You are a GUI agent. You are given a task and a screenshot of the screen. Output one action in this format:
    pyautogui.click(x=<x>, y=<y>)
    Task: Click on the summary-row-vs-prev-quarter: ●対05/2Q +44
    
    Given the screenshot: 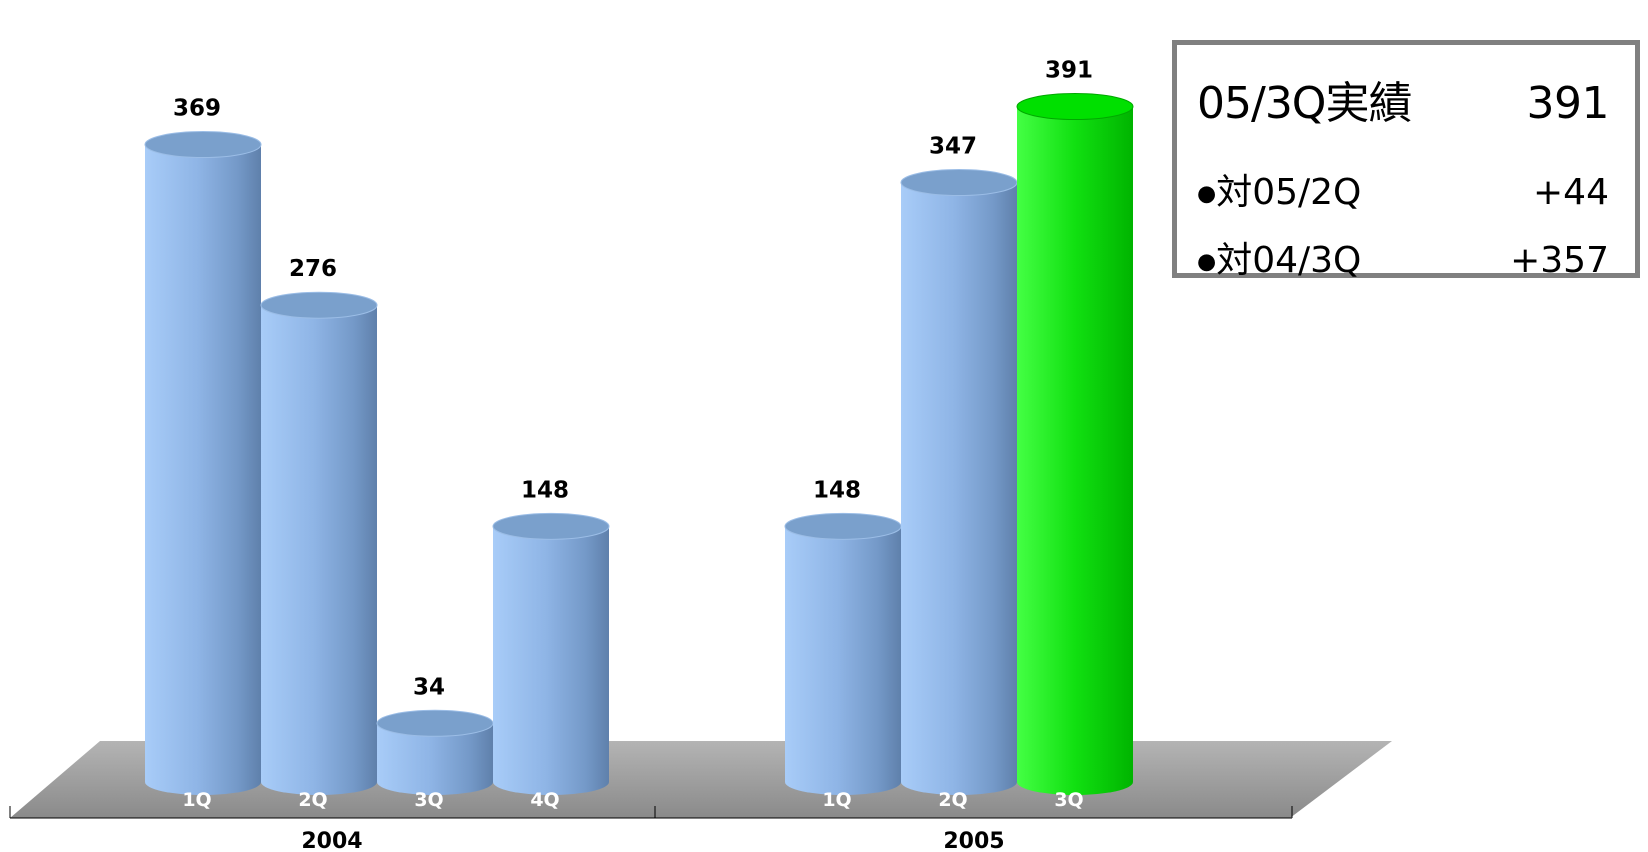 What is the action you would take?
    pyautogui.click(x=1403, y=189)
    